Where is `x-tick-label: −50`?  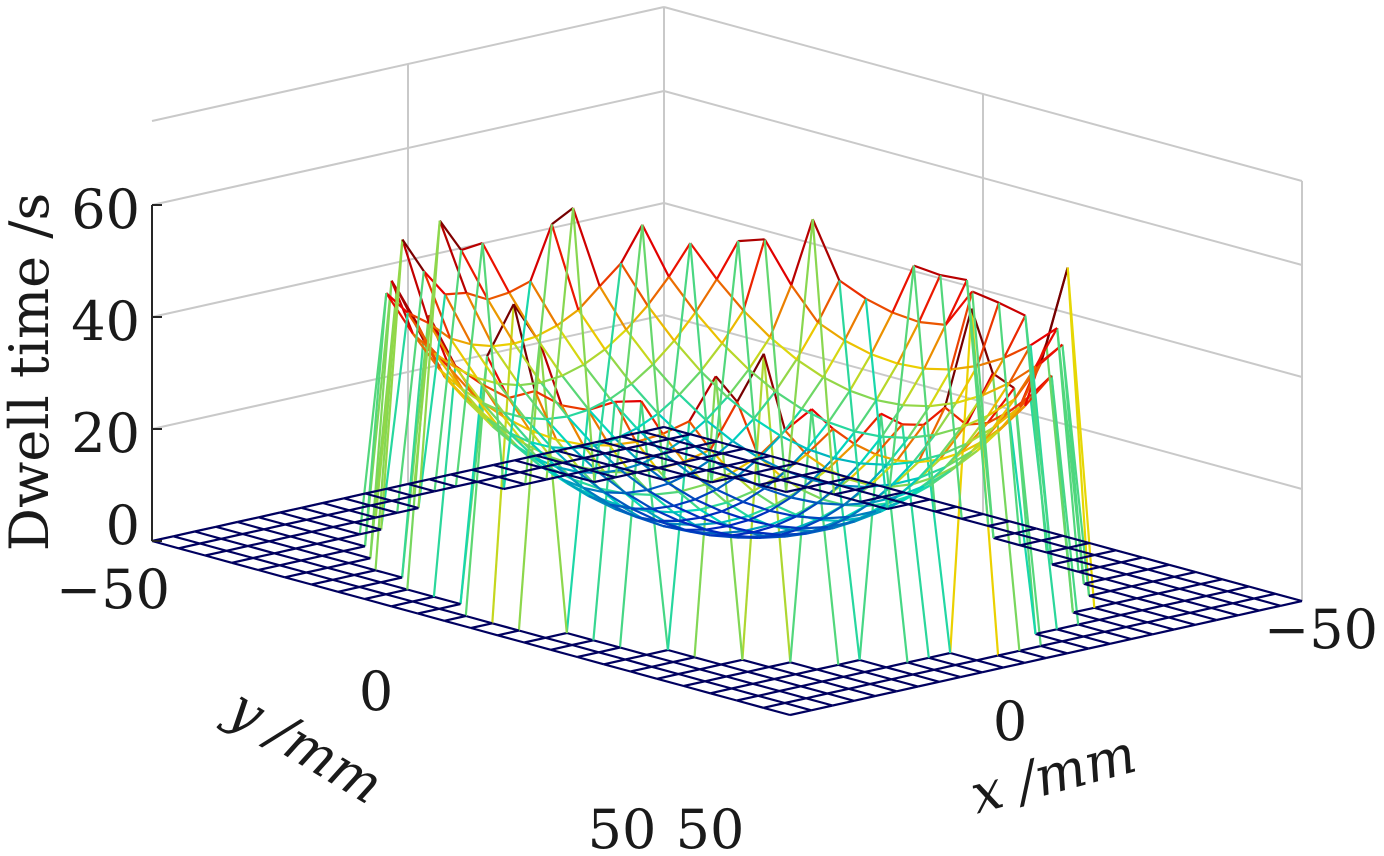
x-tick-label: −50 is located at coordinates (1321, 629).